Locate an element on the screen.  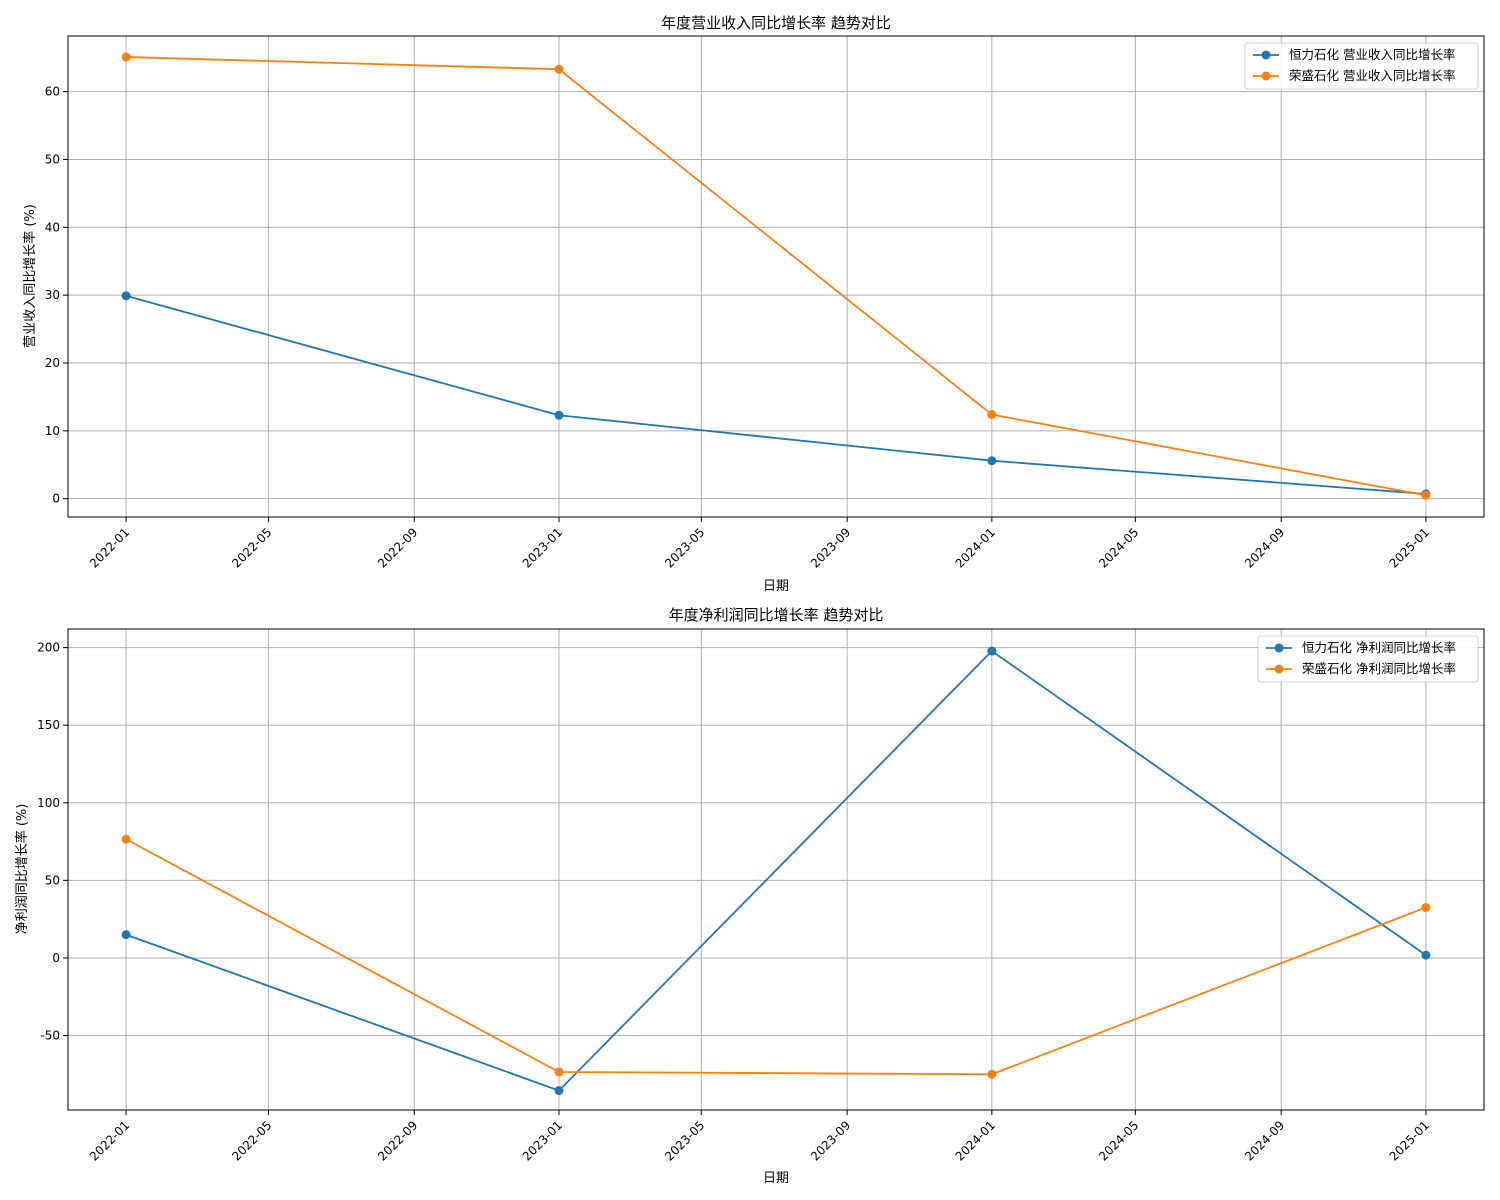
y-tick-label: 150 is located at coordinates (48, 725).